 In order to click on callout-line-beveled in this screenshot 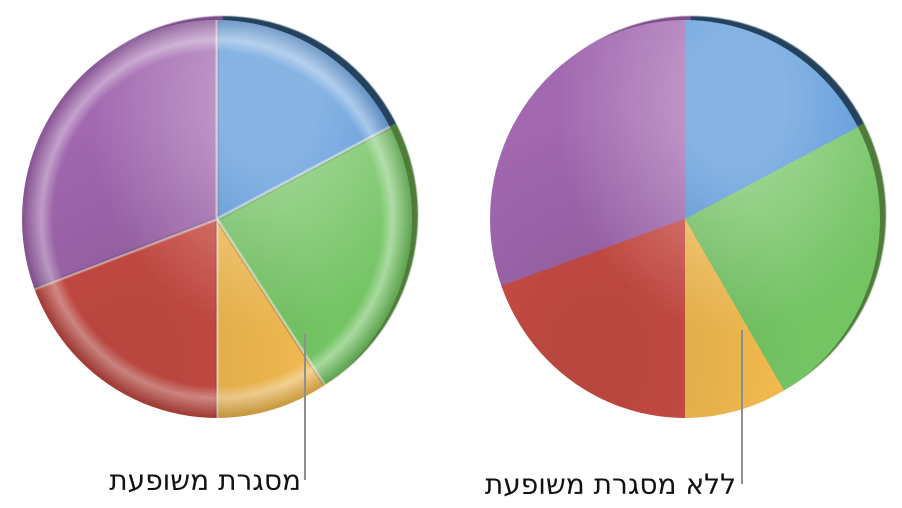, I will do `click(305, 407)`.